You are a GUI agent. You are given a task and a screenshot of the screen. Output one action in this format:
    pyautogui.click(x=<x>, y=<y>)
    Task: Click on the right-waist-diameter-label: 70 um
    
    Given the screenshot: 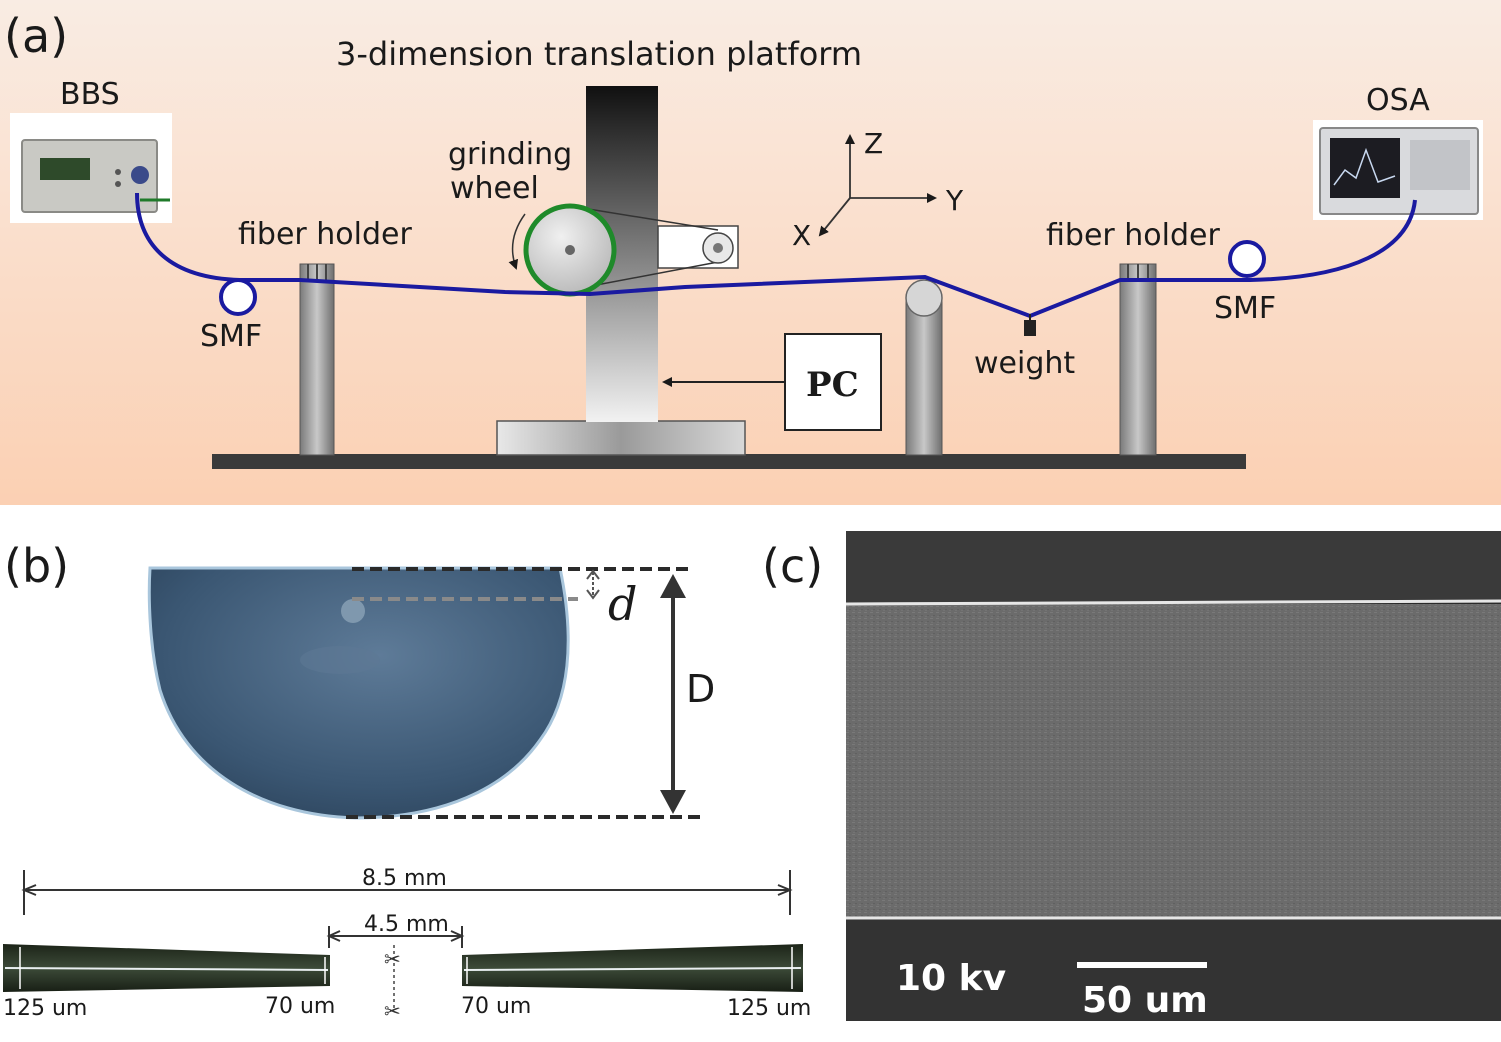 What is the action you would take?
    pyautogui.click(x=496, y=1006)
    